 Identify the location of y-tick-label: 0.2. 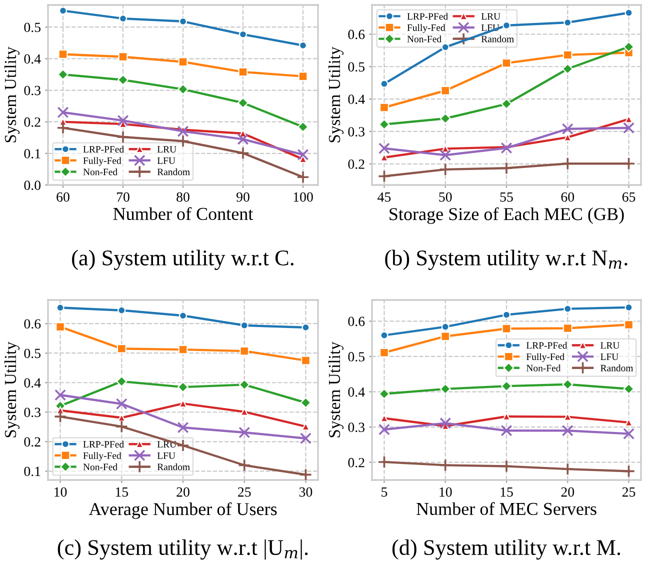
(32, 442).